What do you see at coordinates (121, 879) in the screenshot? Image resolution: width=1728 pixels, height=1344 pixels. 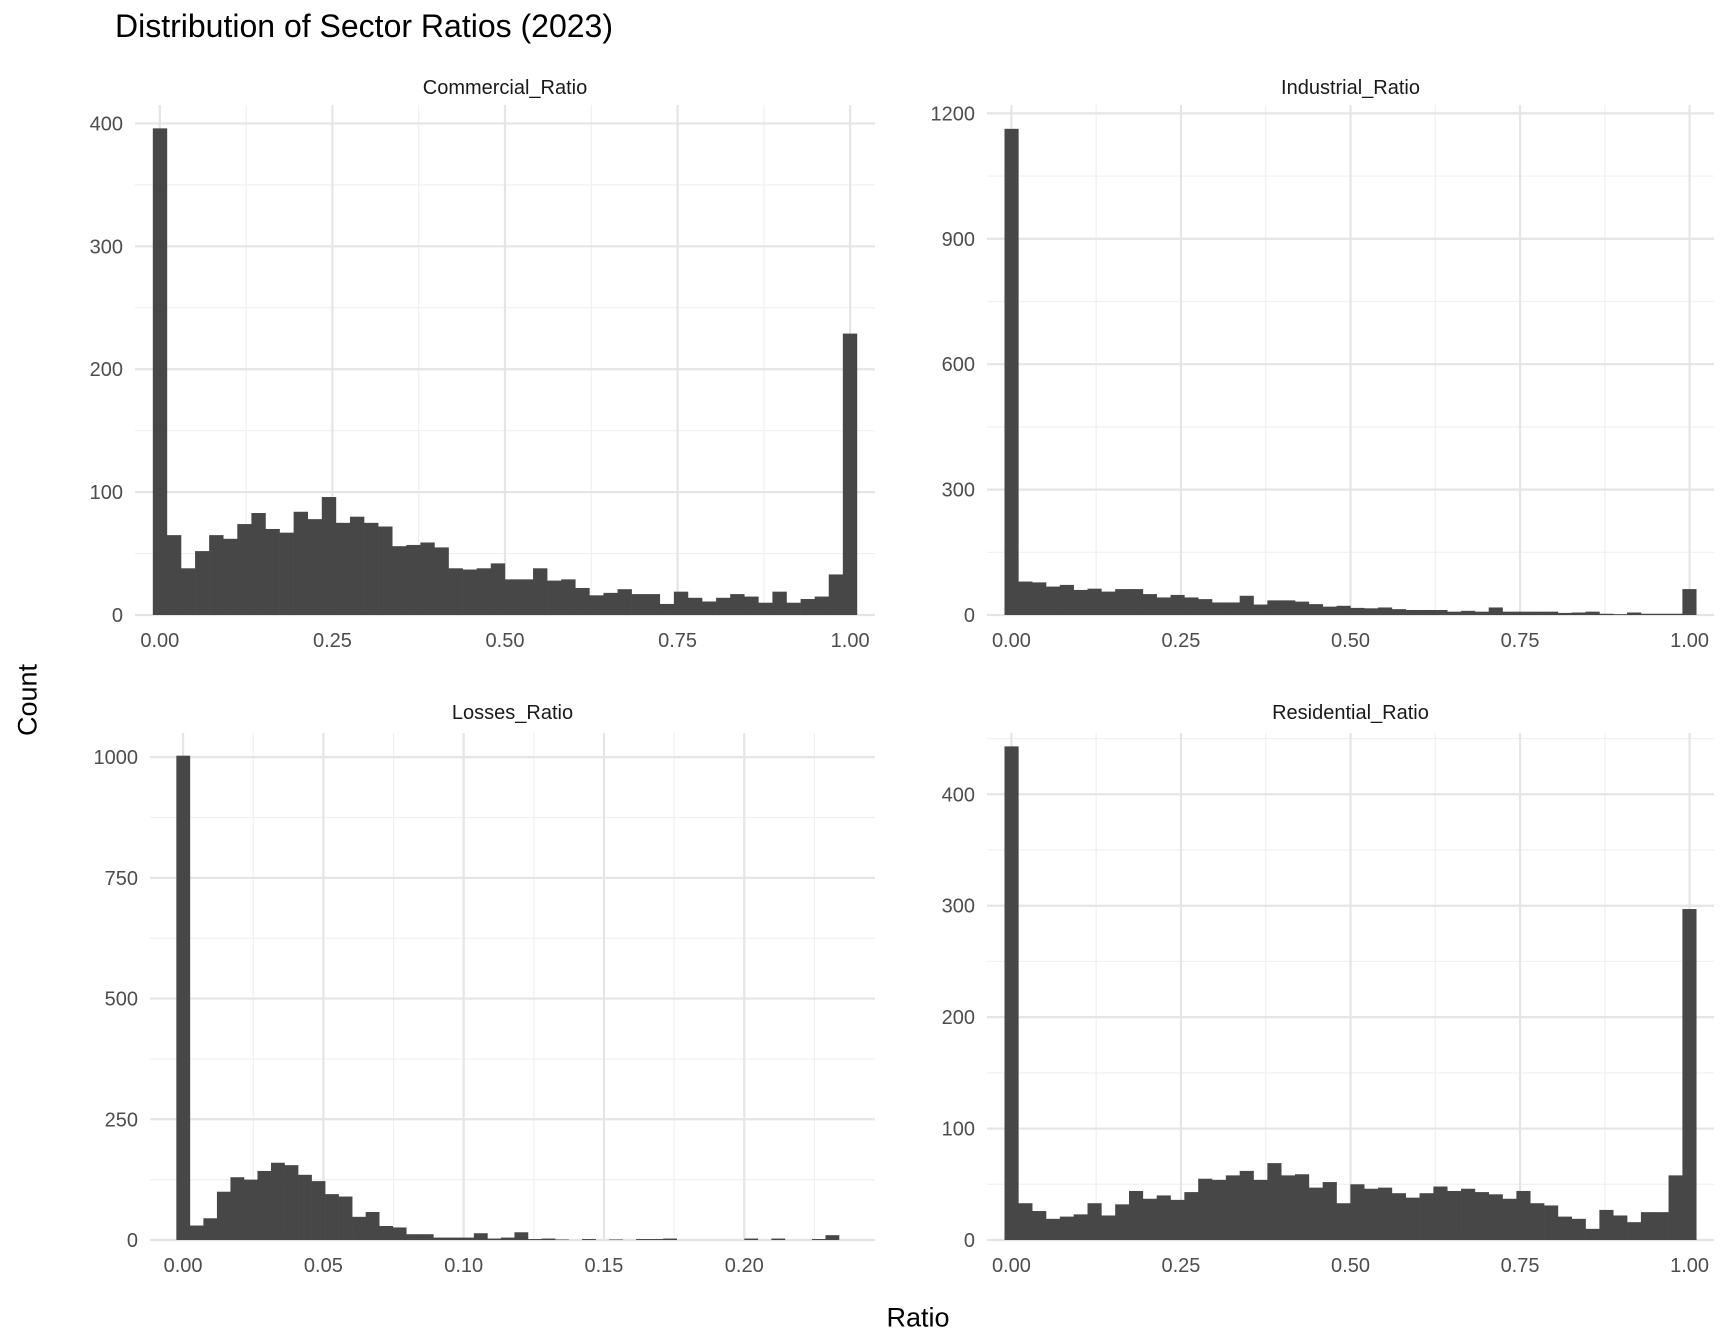 I see `y-tick-label: 750` at bounding box center [121, 879].